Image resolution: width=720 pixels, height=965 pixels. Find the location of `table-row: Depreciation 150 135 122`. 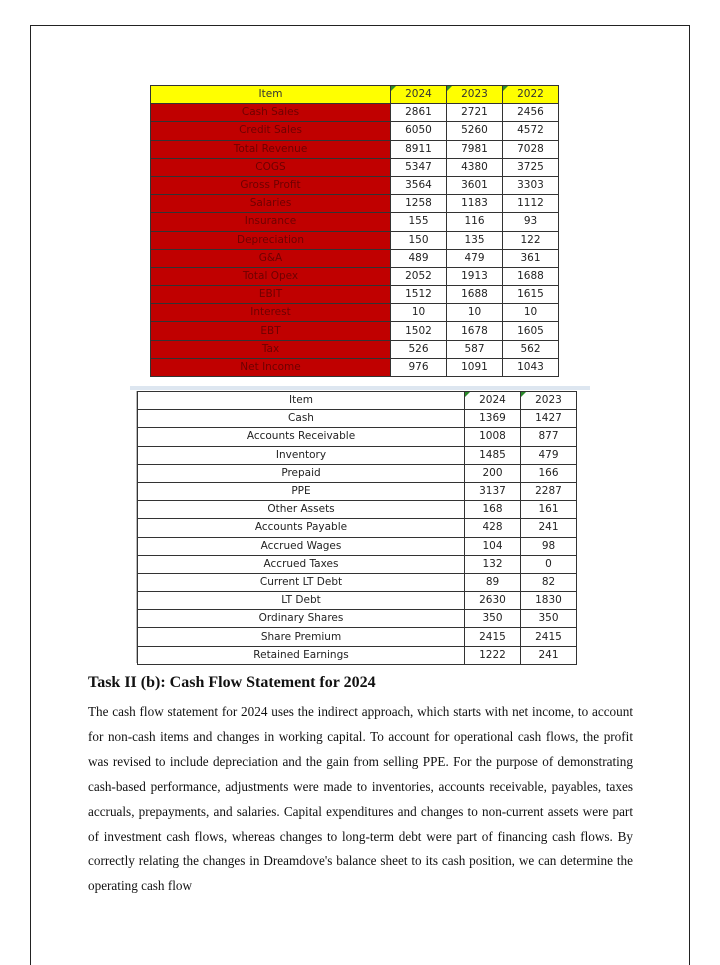

table-row: Depreciation 150 135 122 is located at coordinates (354, 240).